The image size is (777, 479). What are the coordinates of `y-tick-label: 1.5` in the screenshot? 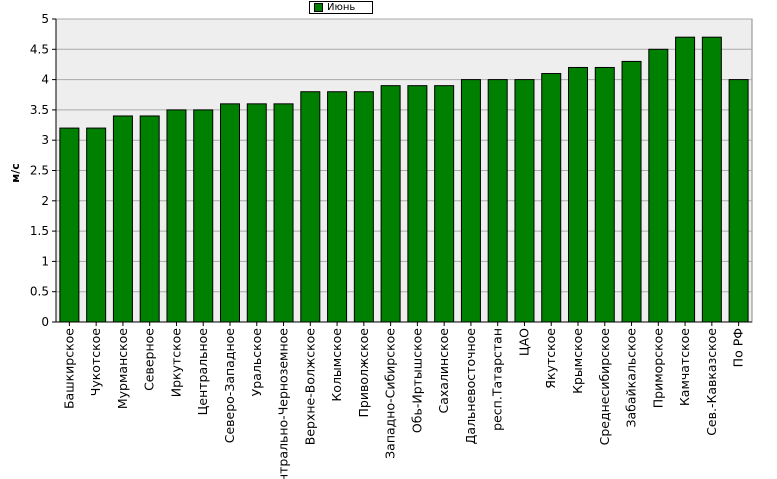 It's located at (39, 231).